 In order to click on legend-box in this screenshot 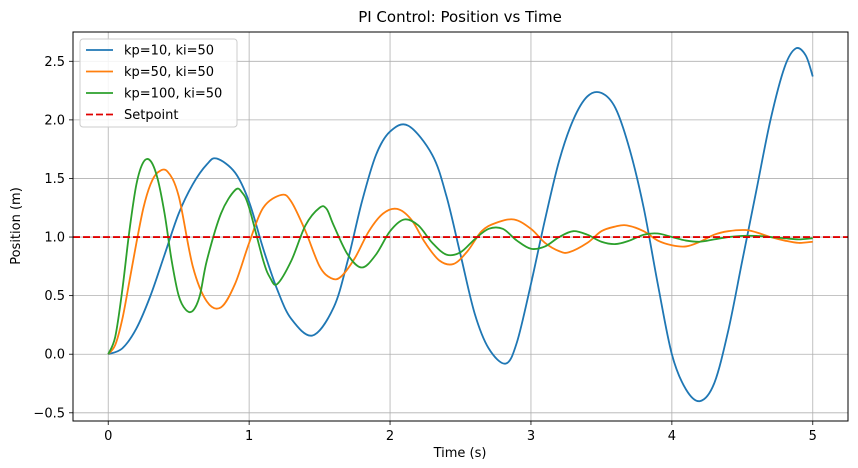, I will do `click(158, 83)`.